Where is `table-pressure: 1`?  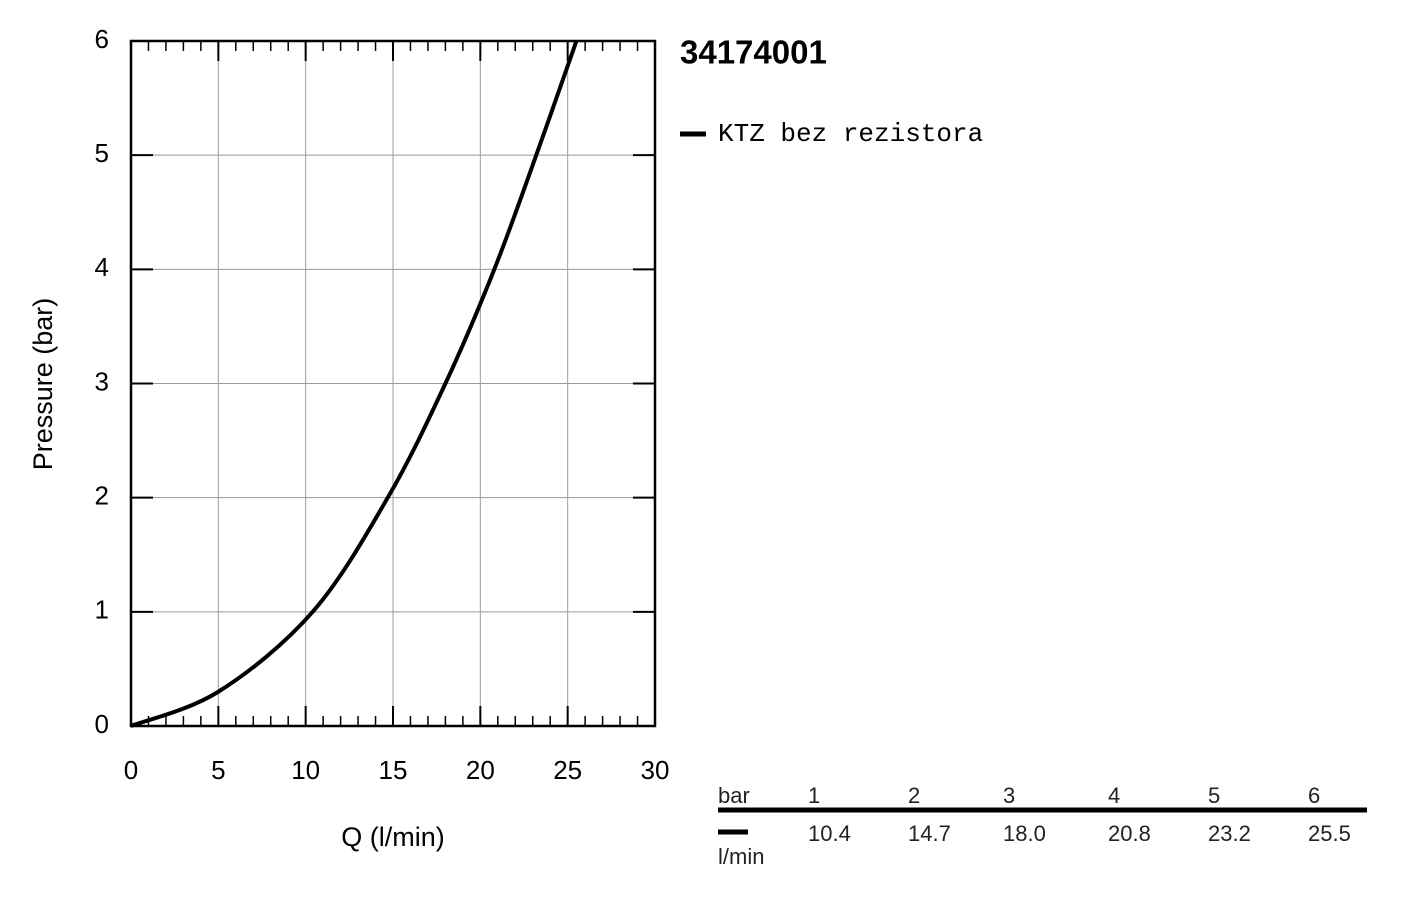 table-pressure: 1 is located at coordinates (814, 795).